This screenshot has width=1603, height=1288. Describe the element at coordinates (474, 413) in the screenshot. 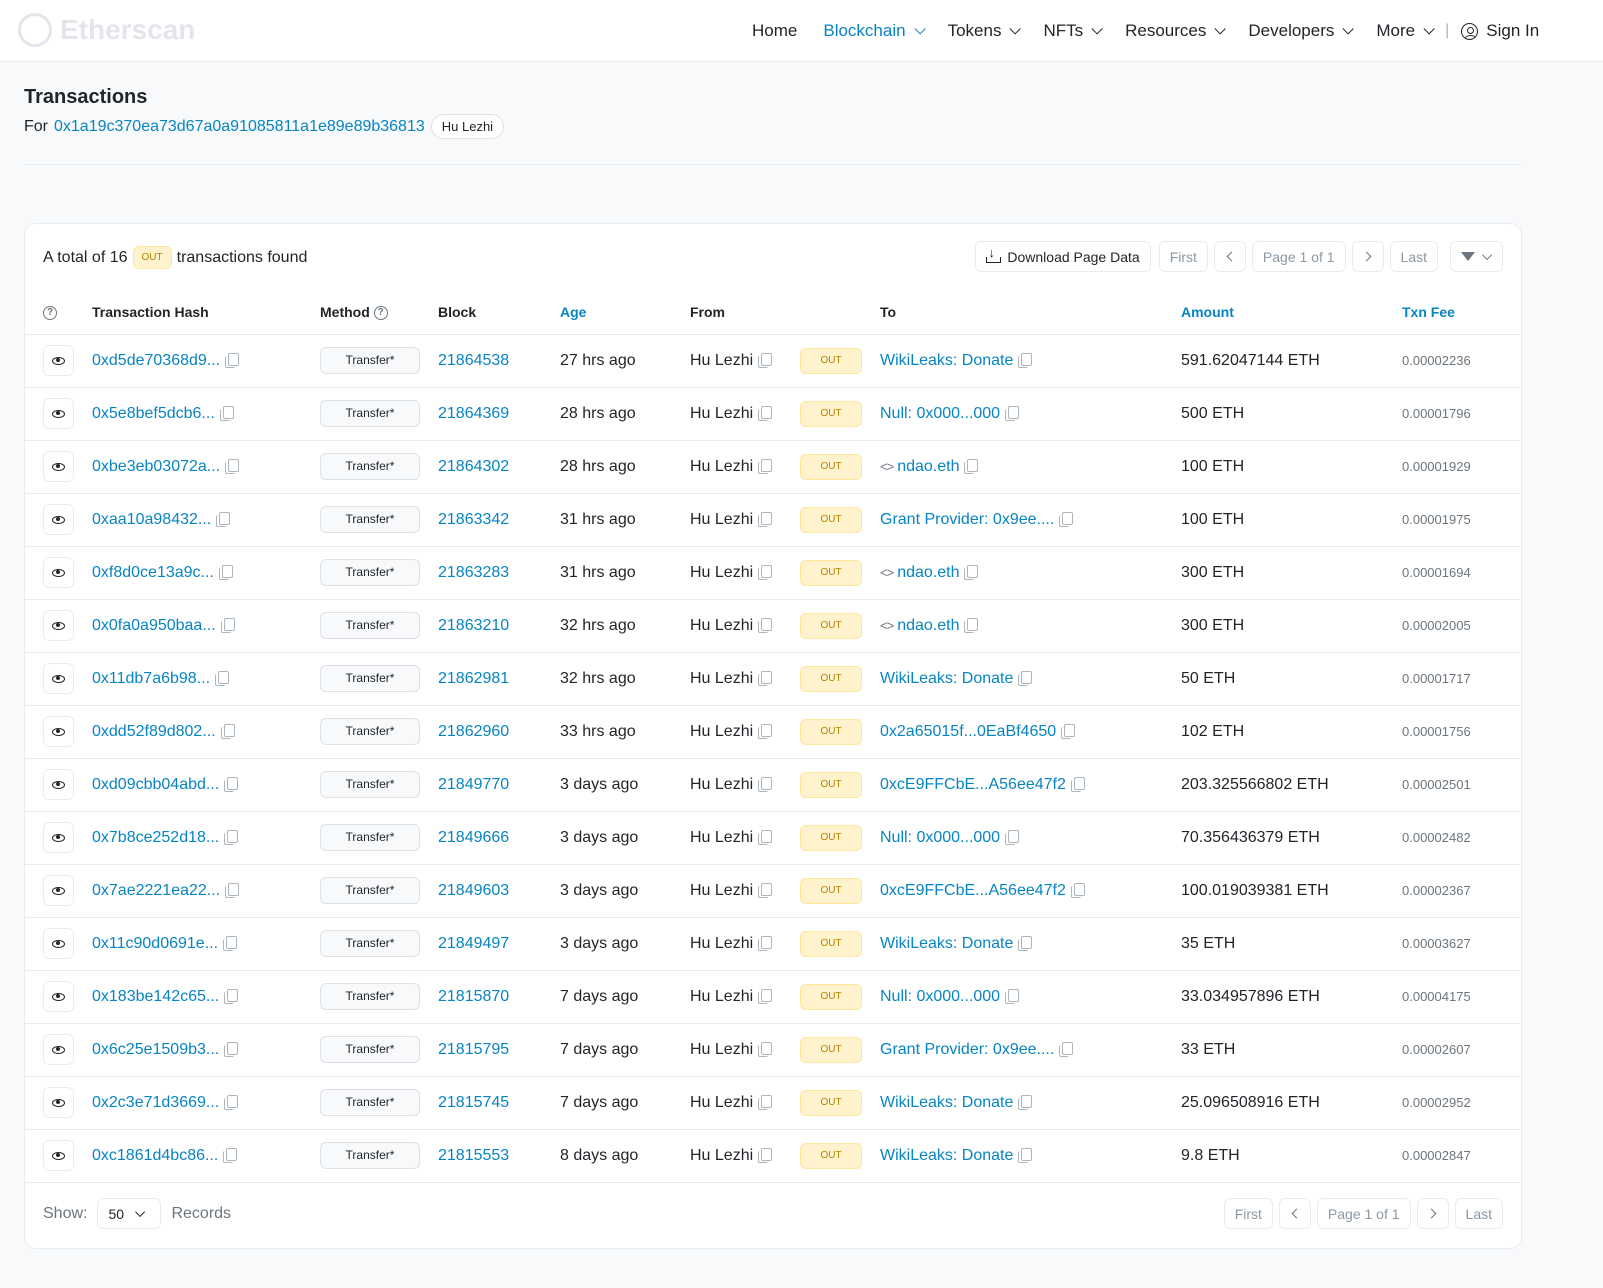

I see `block-link: 21864369` at that location.